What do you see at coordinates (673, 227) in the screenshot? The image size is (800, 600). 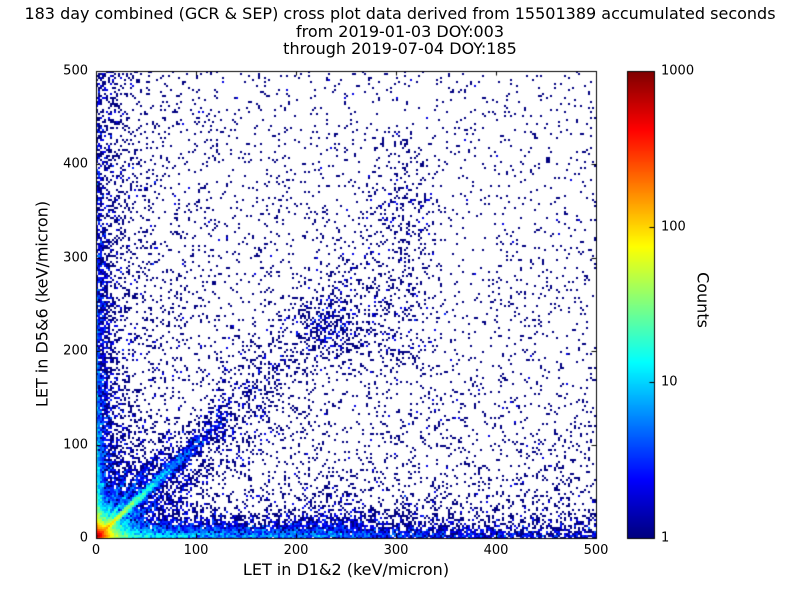 I see `colorbar-tick-label: 100` at bounding box center [673, 227].